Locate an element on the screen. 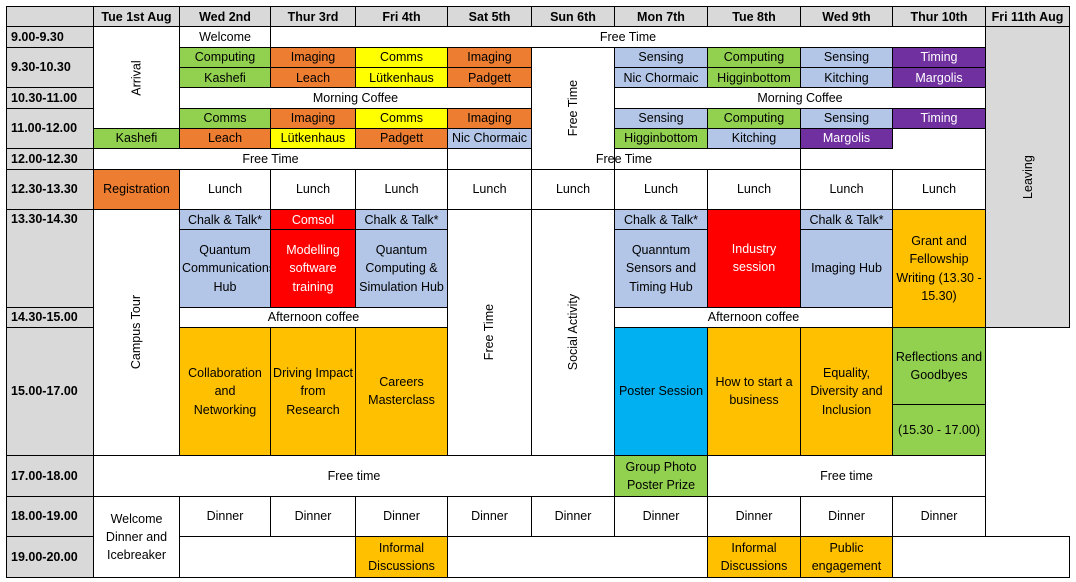 This screenshot has height=582, width=1076. comsol-cell: Comsol is located at coordinates (313, 220).